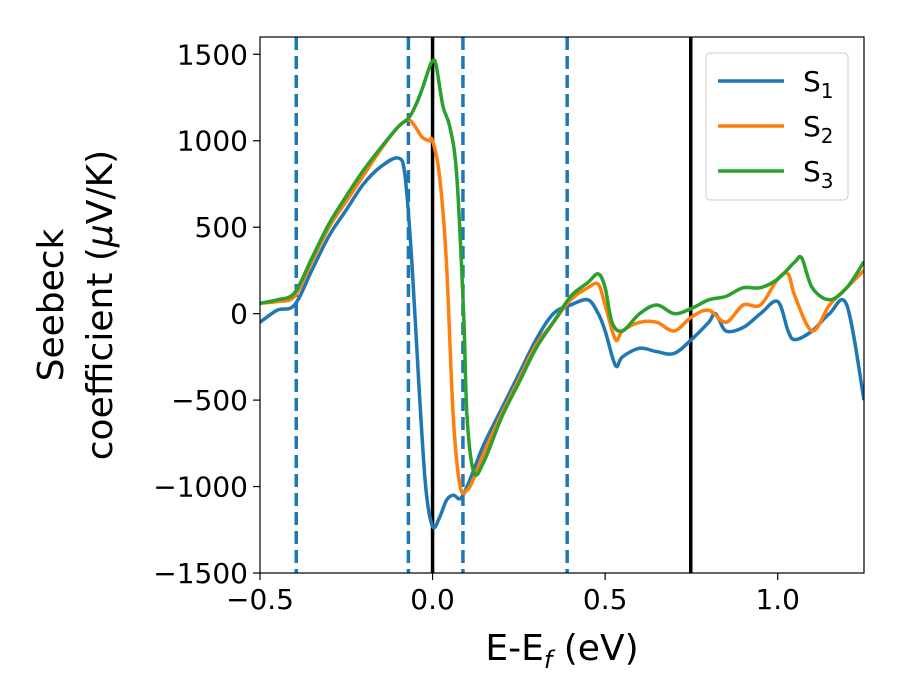 The width and height of the screenshot is (900, 700). Describe the element at coordinates (605, 599) in the screenshot. I see `x-tick-label: 0.5` at that location.